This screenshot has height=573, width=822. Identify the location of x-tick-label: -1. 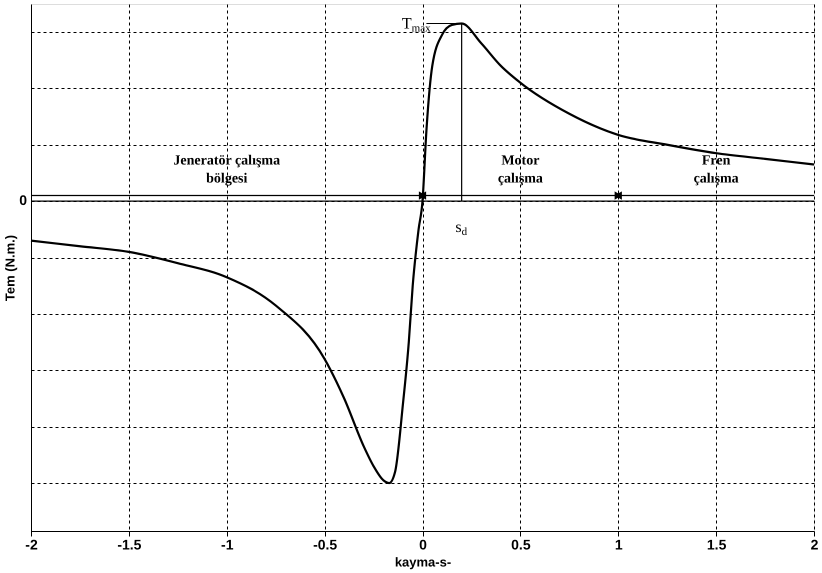
(227, 544).